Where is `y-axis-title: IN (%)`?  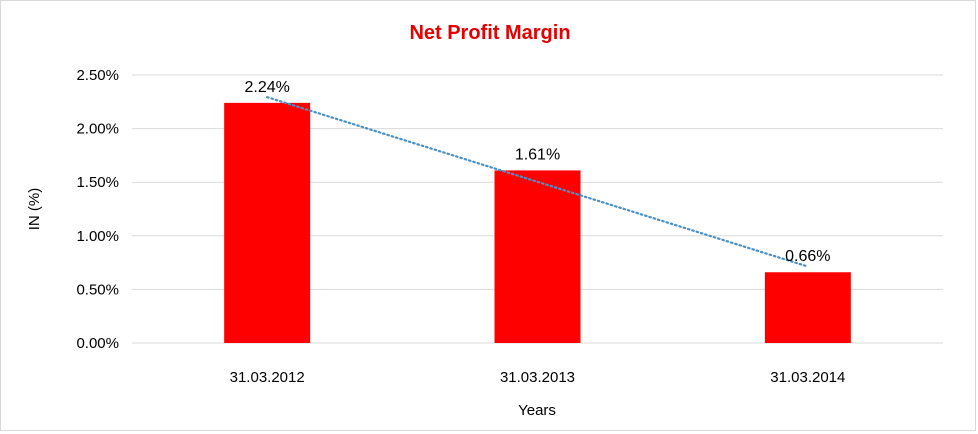 y-axis-title: IN (%) is located at coordinates (34, 209).